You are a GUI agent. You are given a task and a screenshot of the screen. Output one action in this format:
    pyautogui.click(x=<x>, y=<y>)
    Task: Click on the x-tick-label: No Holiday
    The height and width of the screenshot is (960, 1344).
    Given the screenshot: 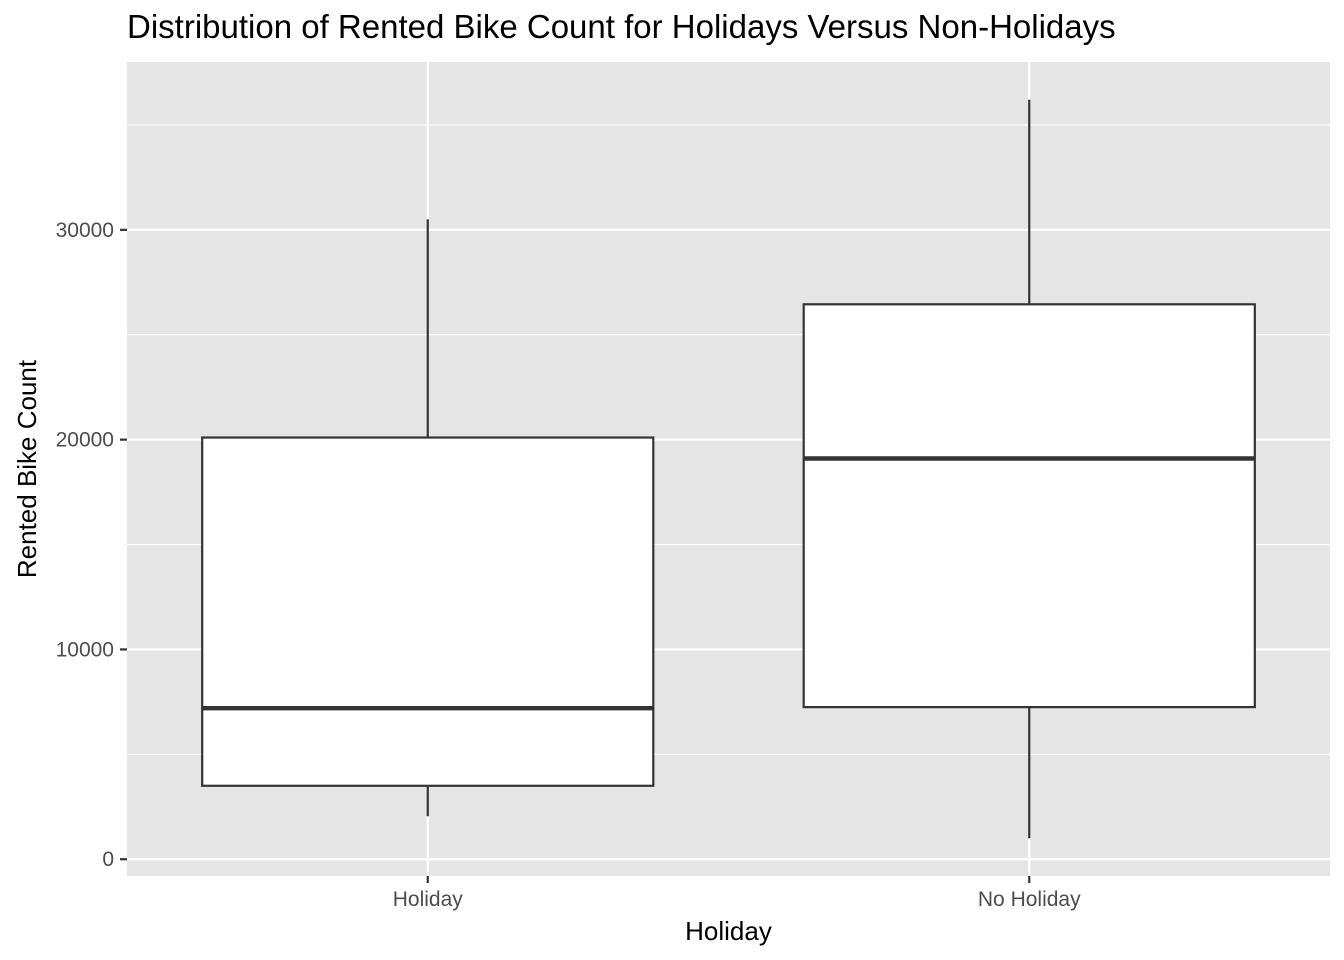 What is the action you would take?
    pyautogui.click(x=1029, y=899)
    